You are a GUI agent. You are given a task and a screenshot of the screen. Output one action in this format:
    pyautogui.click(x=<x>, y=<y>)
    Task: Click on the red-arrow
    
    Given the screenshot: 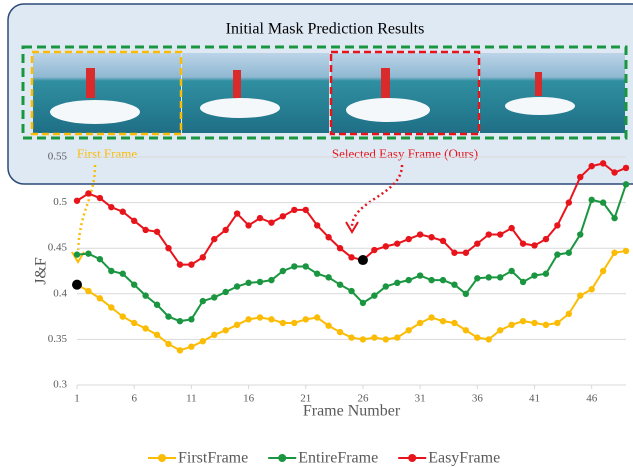 What is the action you would take?
    pyautogui.click(x=377, y=196)
    